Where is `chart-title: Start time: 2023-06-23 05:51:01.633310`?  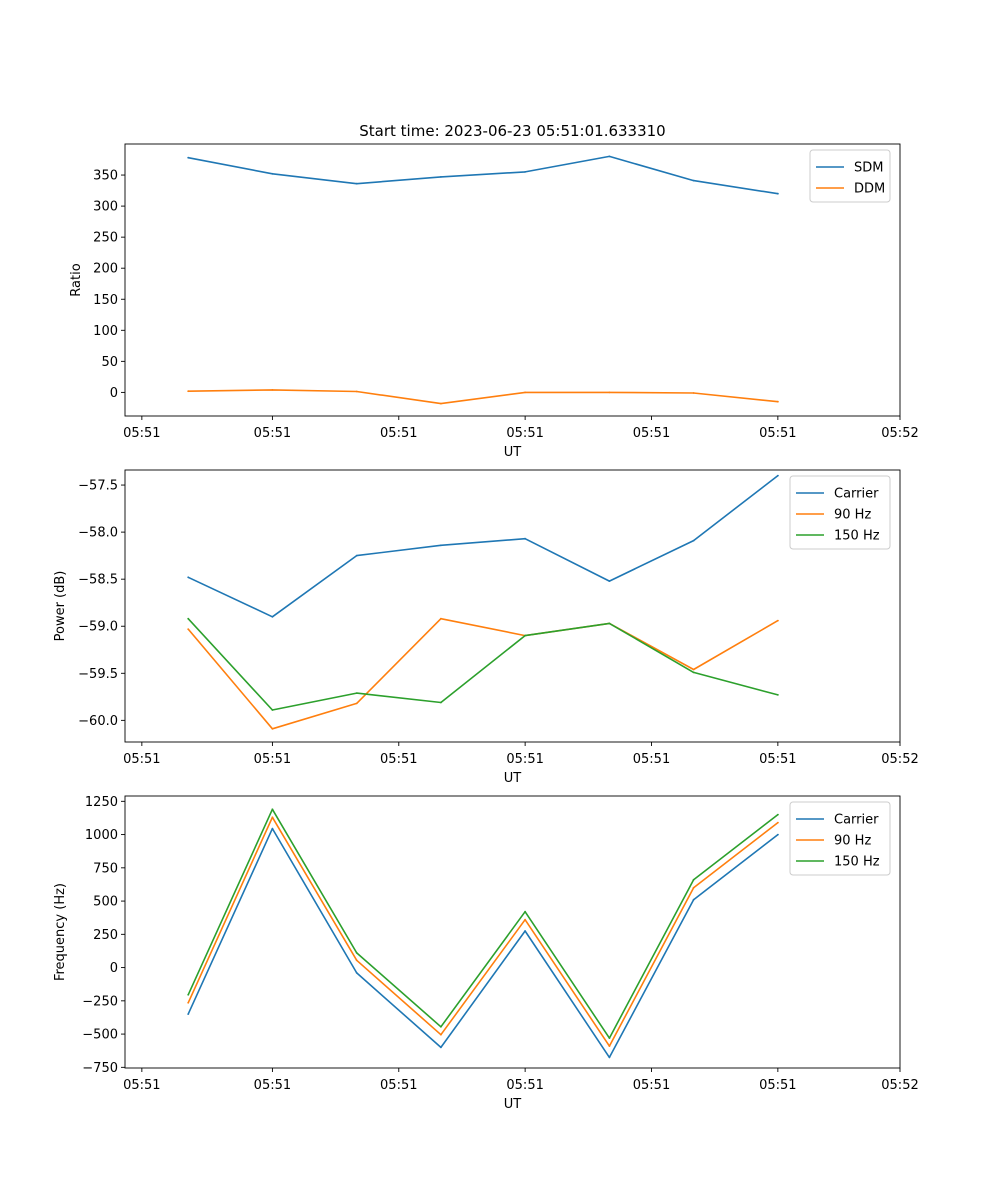 chart-title: Start time: 2023-06-23 05:51:01.633310 is located at coordinates (512, 131).